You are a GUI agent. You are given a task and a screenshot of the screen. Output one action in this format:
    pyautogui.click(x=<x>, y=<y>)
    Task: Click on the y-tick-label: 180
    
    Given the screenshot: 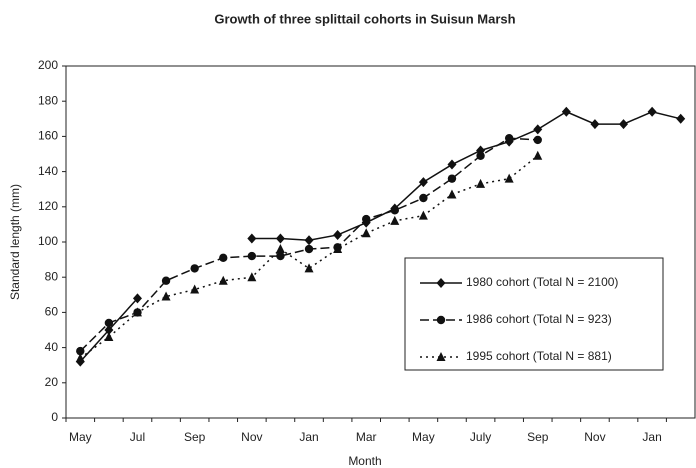 What is the action you would take?
    pyautogui.click(x=48, y=100)
    